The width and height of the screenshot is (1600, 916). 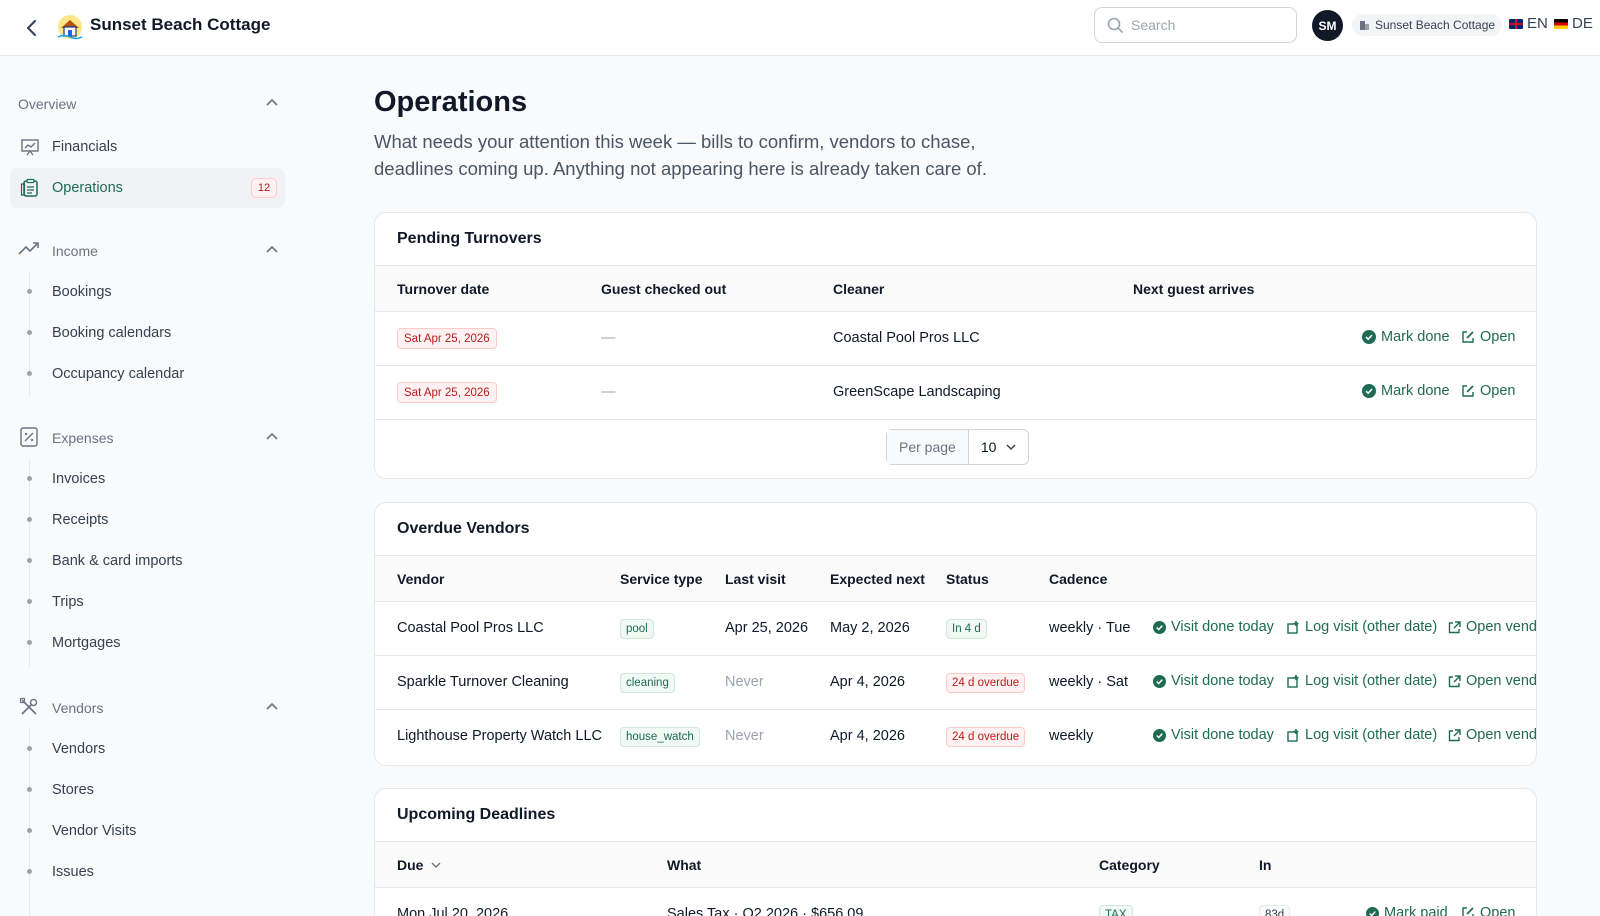 I want to click on sidebar-item-operations-label: Operations, so click(x=87, y=188).